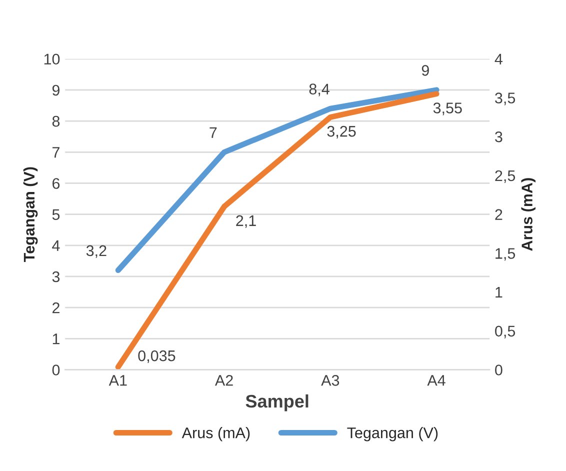 The height and width of the screenshot is (471, 566). I want to click on y2-tick-label: 0,5, so click(505, 332).